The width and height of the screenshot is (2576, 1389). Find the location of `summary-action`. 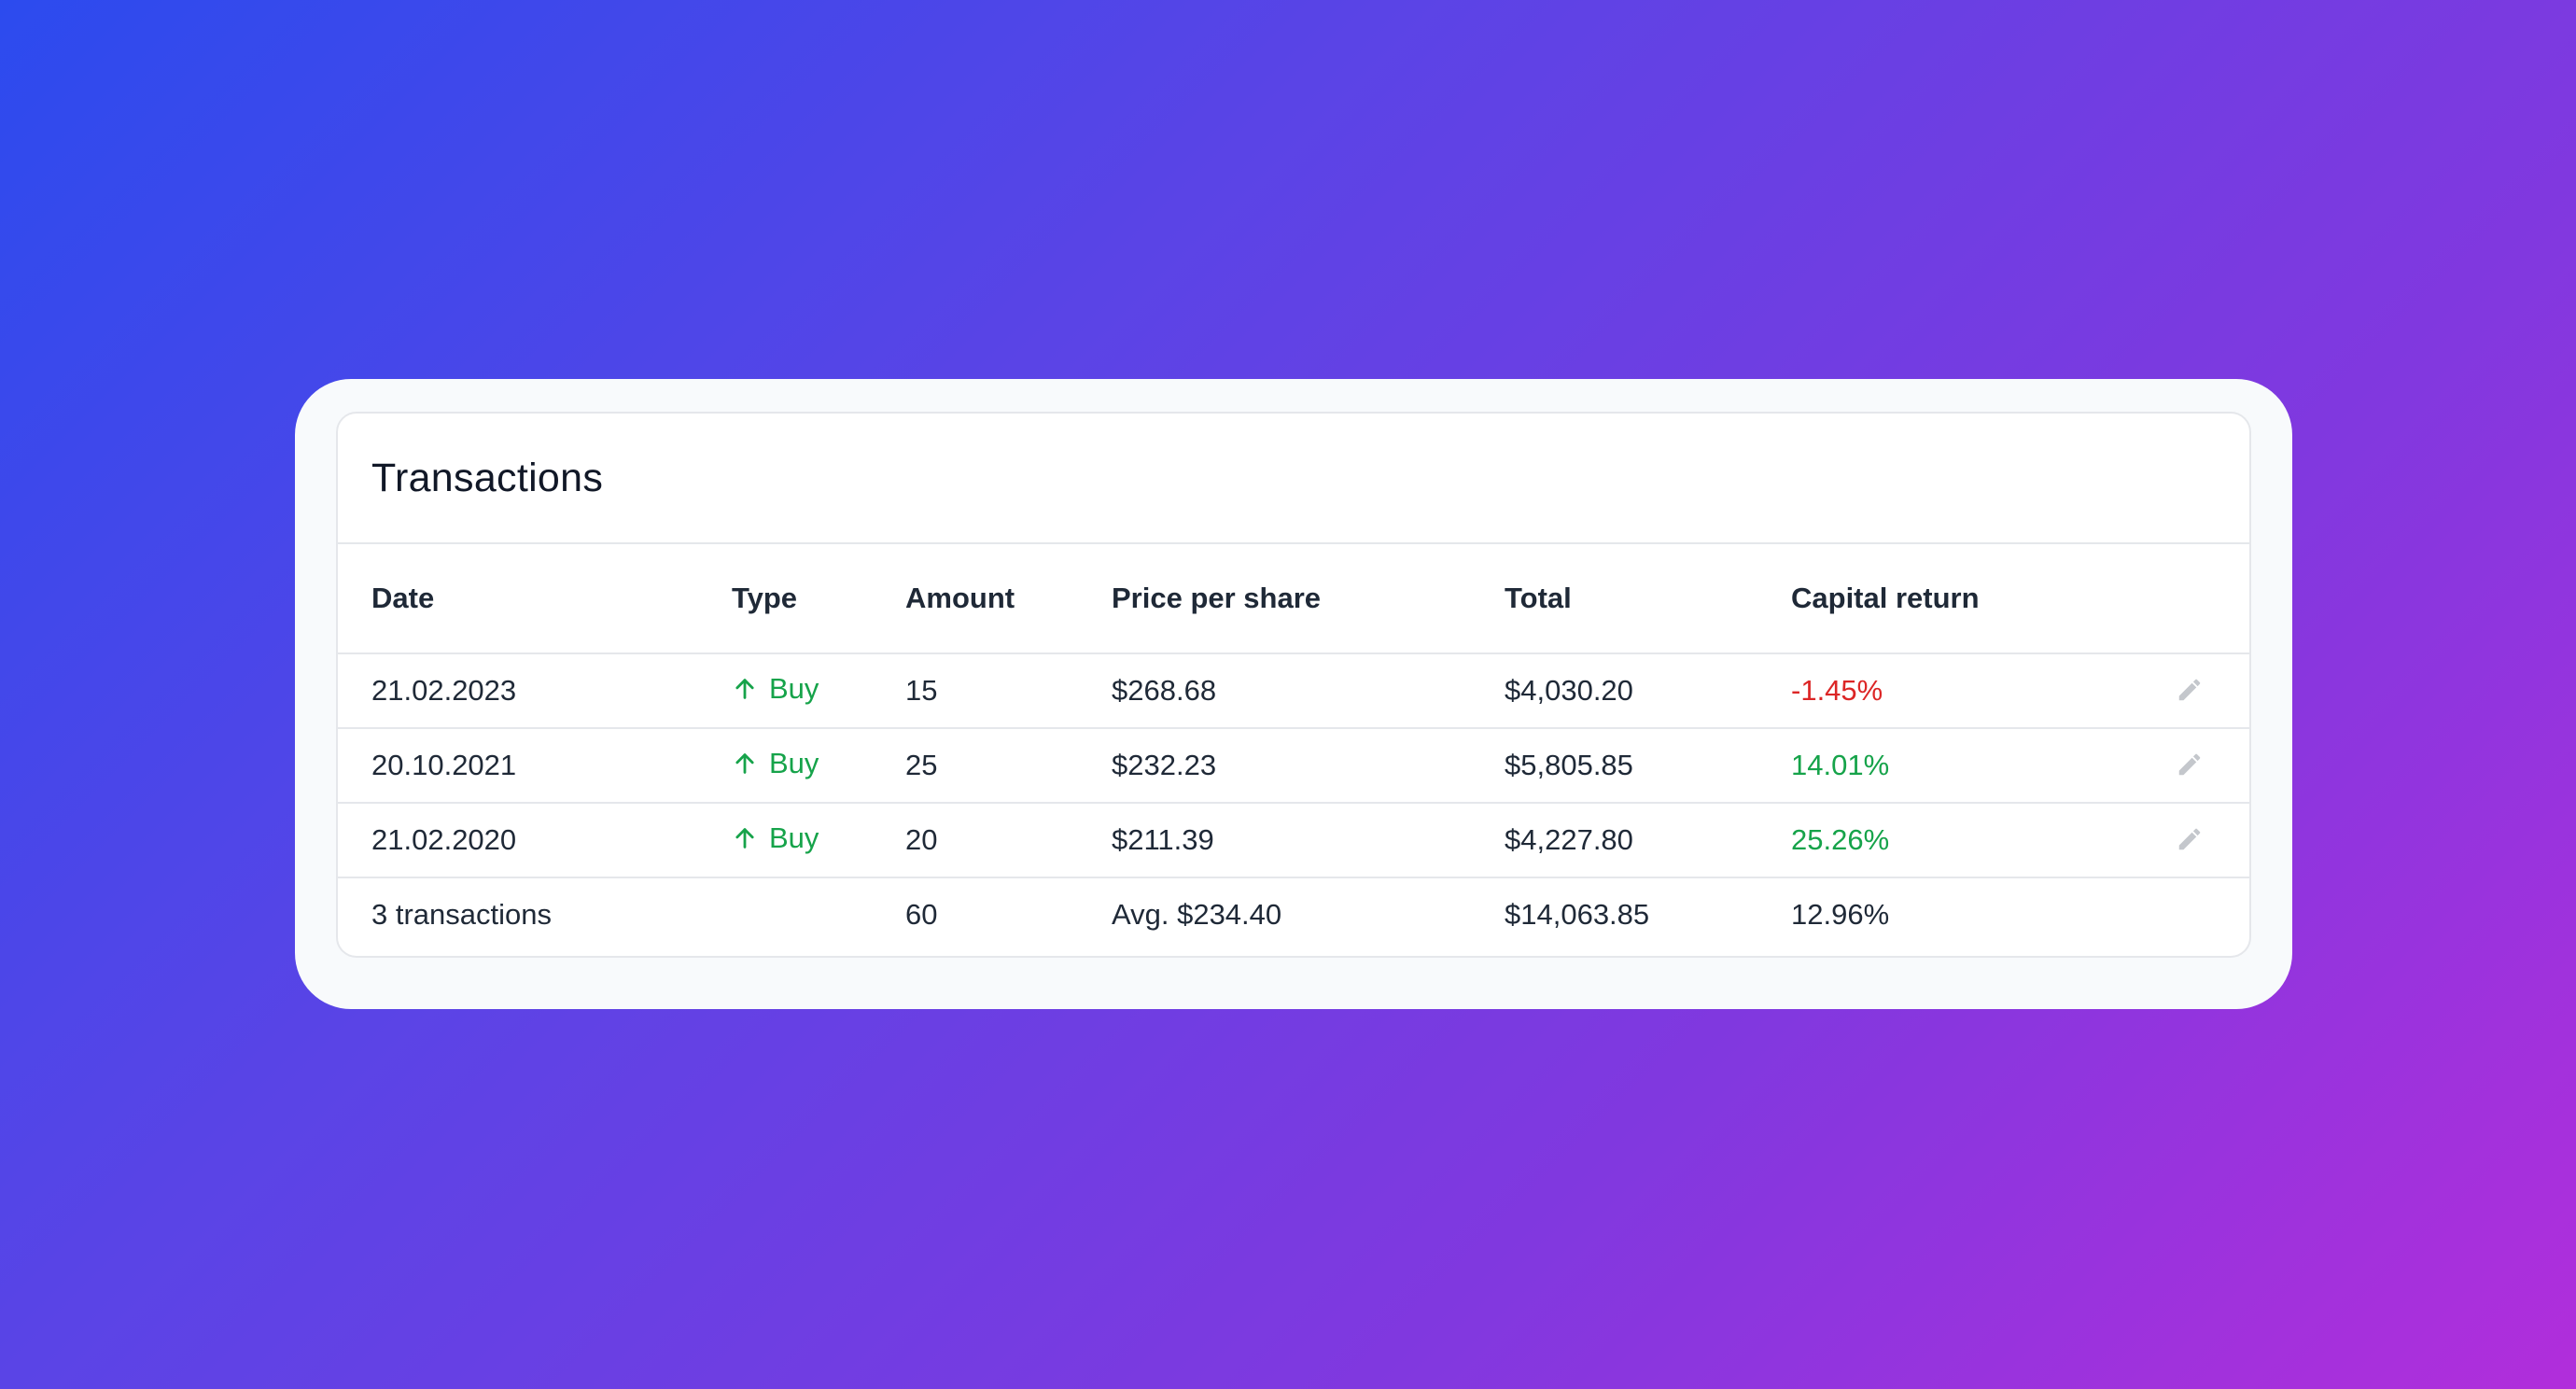

summary-action is located at coordinates (2197, 914).